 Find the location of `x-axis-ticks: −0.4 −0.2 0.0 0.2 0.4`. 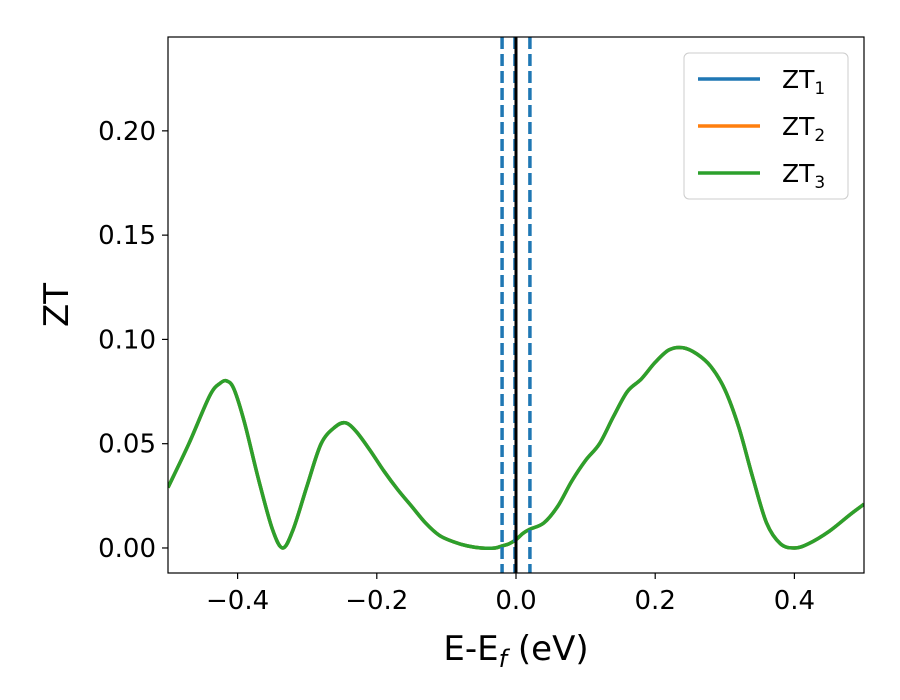

x-axis-ticks: −0.4 −0.2 0.0 0.2 0.4 is located at coordinates (510, 594).